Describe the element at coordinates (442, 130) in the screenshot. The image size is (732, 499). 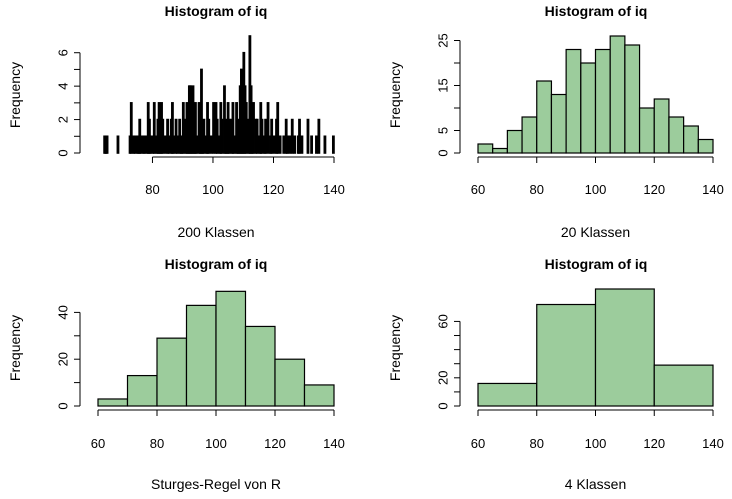
I see `y-tick-label: 5` at that location.